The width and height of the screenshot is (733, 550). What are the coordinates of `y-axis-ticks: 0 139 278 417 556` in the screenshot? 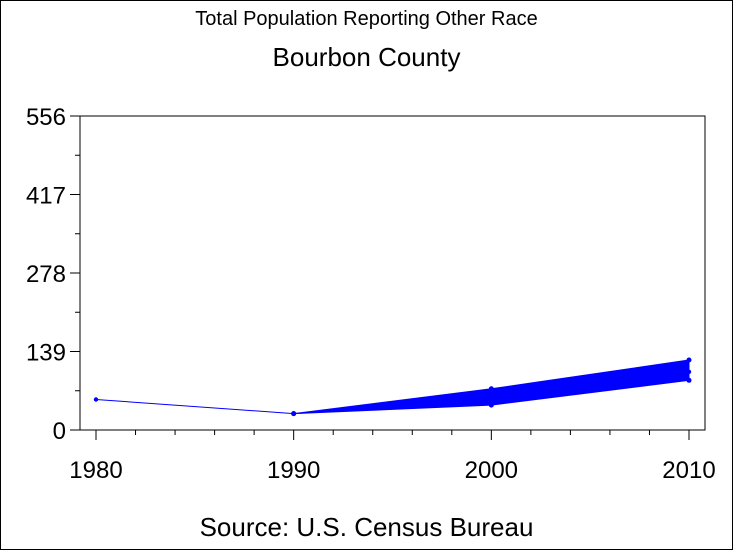 It's located at (53, 274).